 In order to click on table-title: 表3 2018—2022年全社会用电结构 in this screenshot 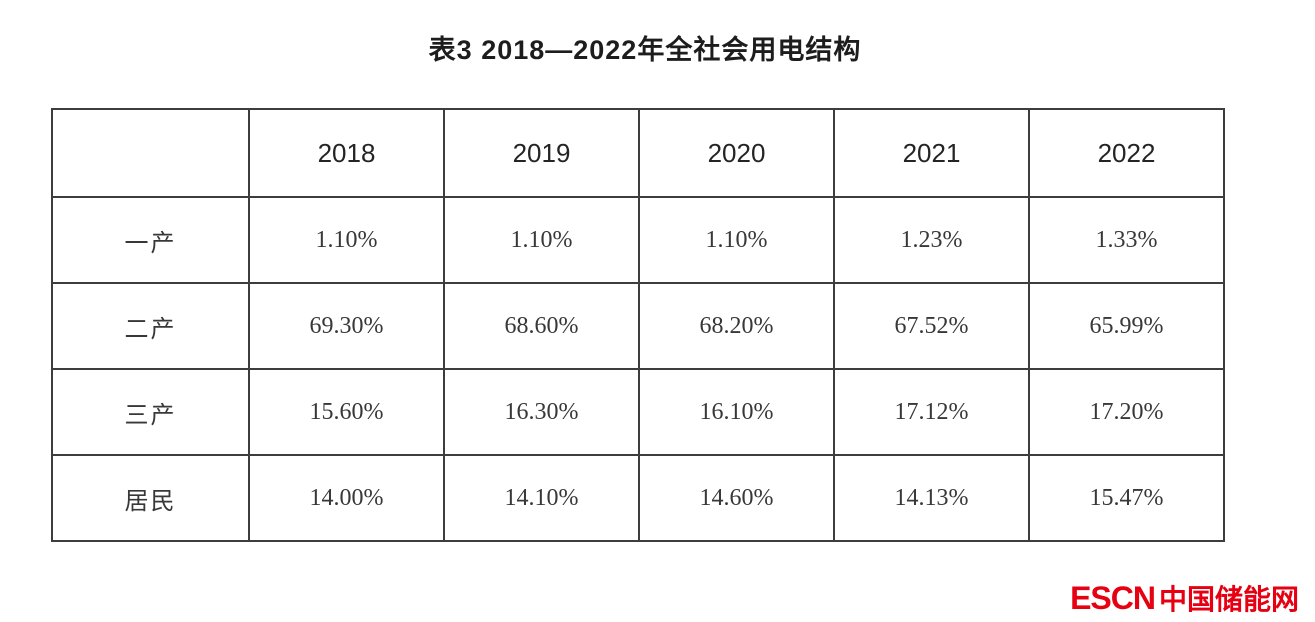, I will do `click(645, 50)`.